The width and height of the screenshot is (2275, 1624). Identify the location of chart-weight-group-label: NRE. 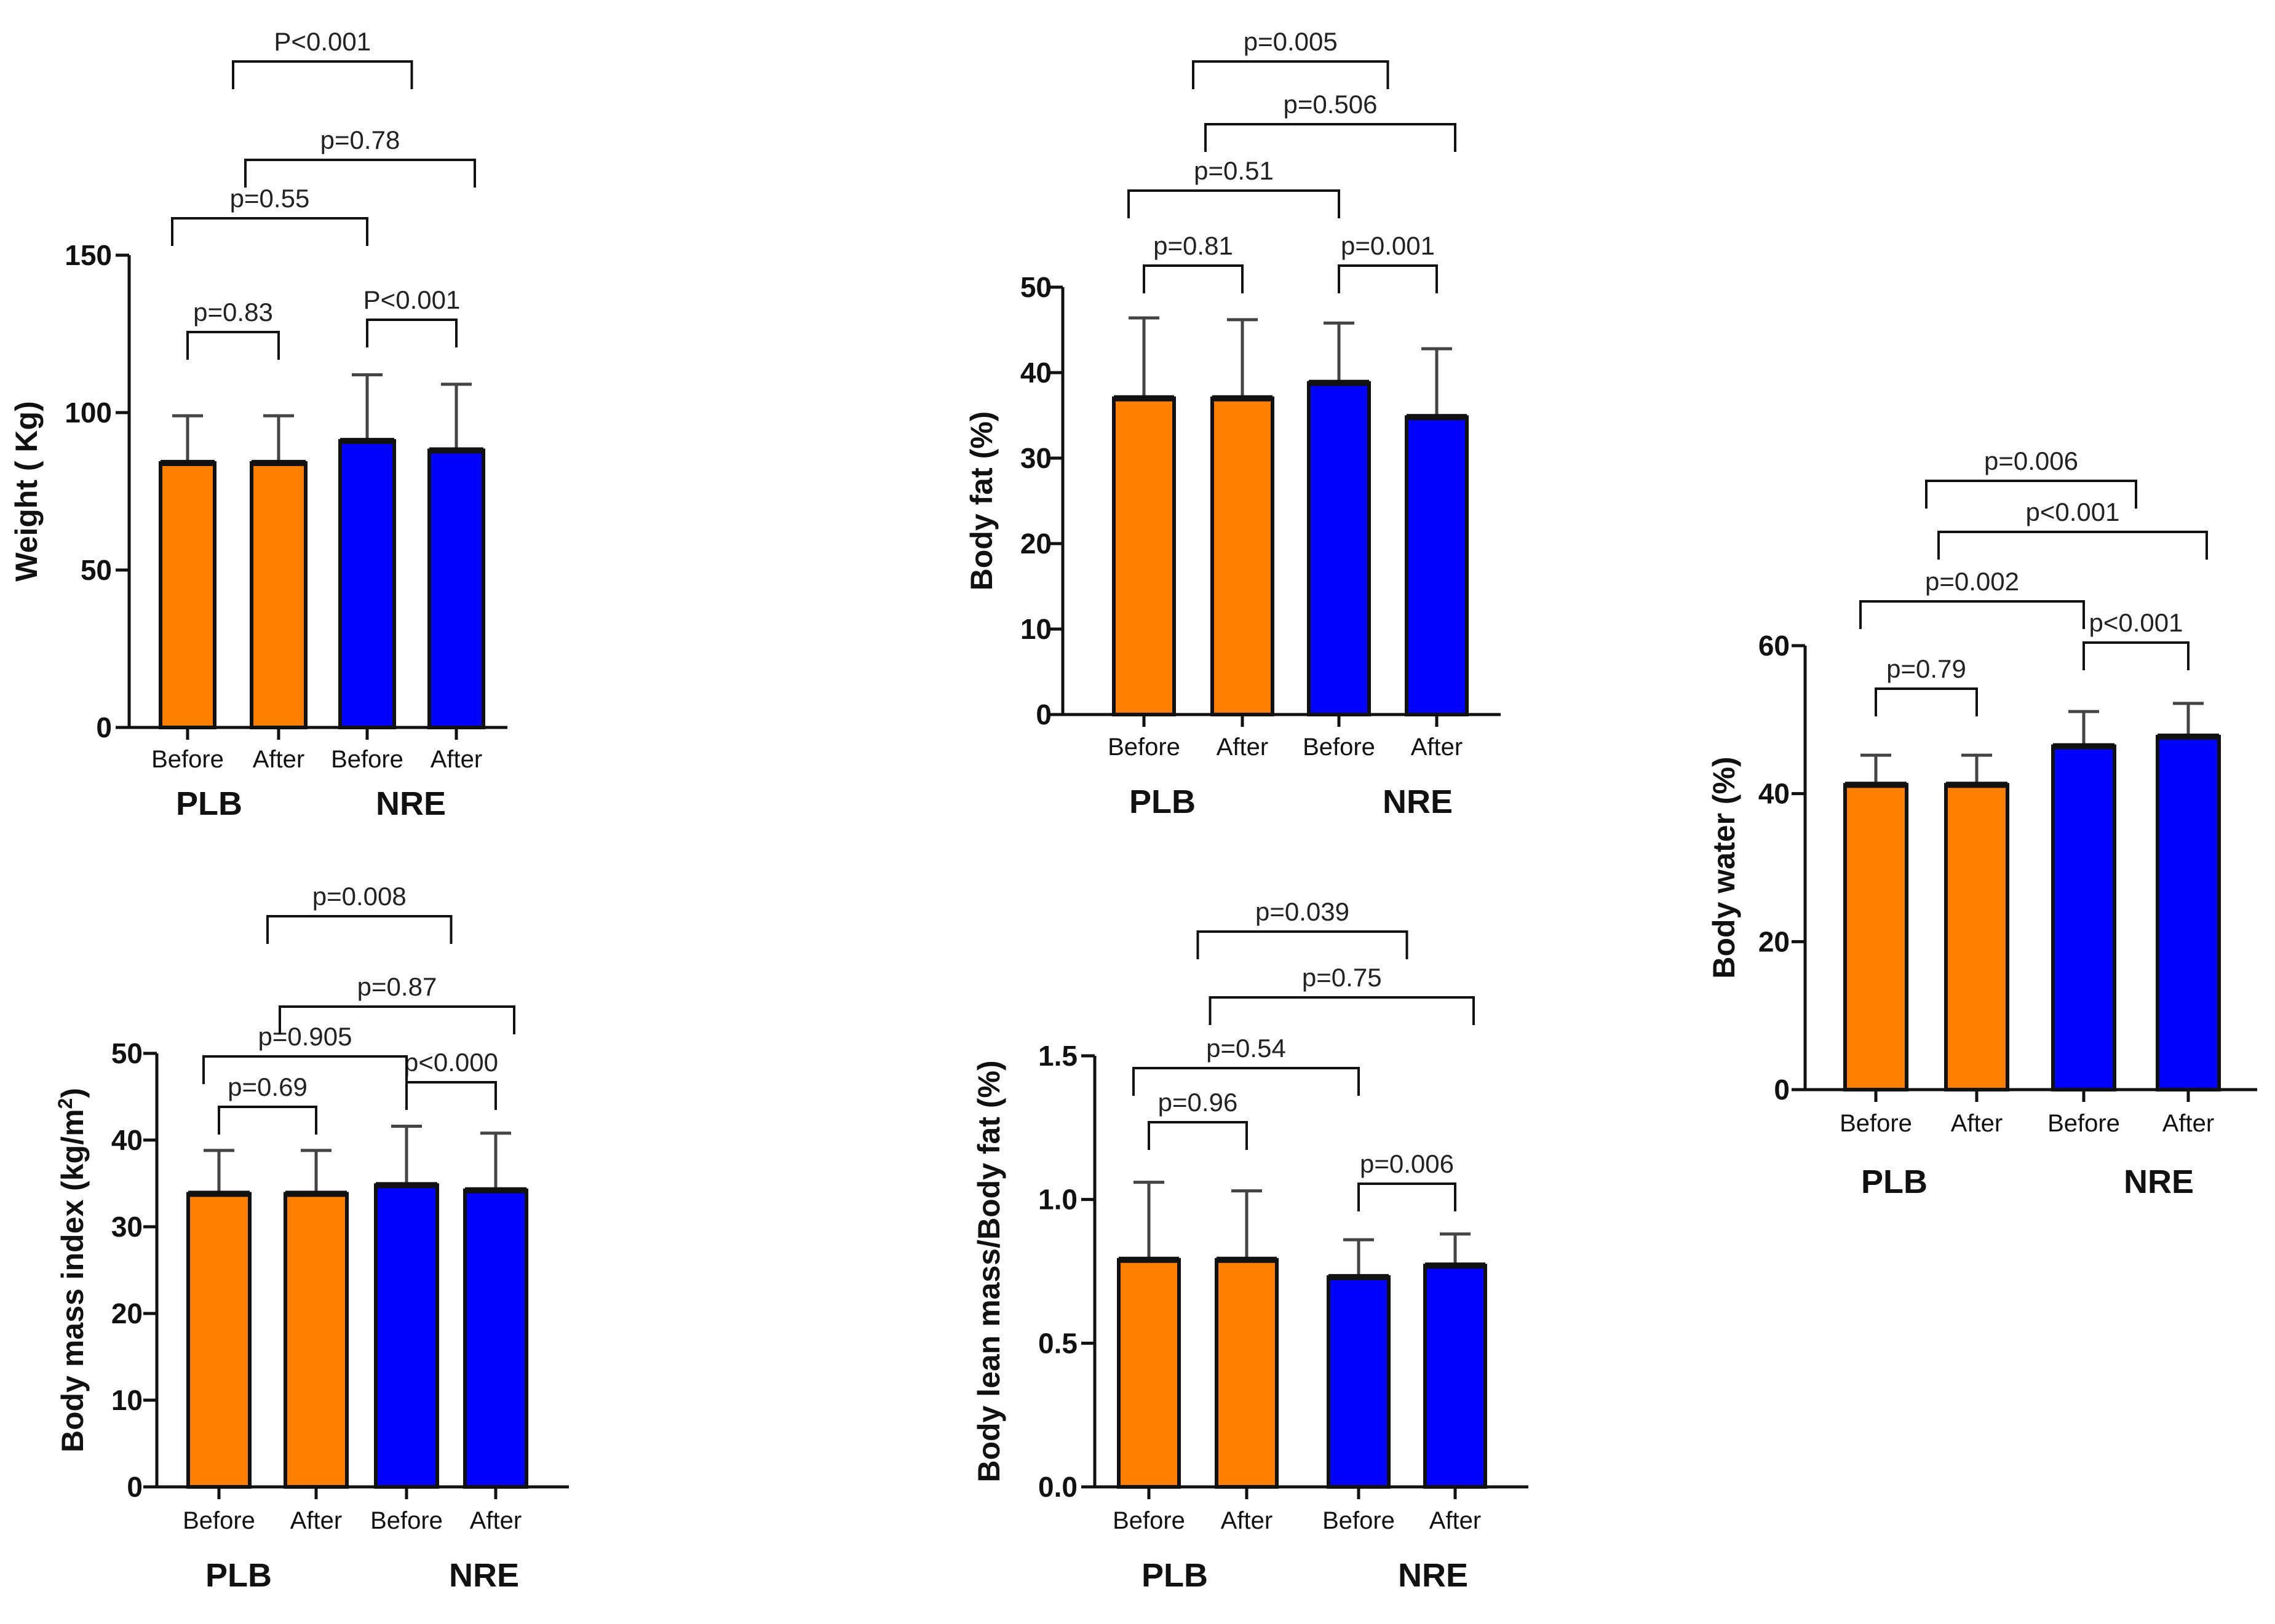
(411, 804).